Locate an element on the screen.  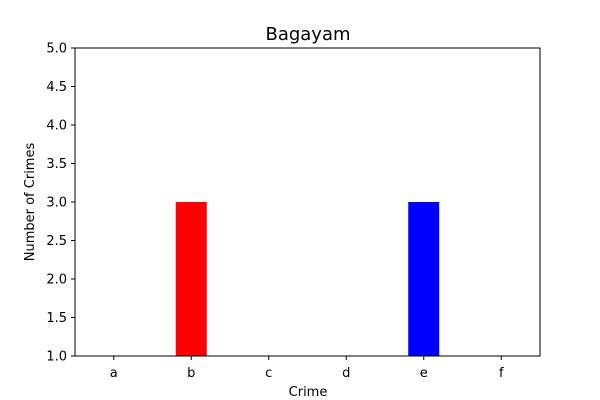
y-axis-ticks: 1.0 1.5 2.0 2.5 3.0 3.5 4.0 4.5 5.0 is located at coordinates (60, 203).